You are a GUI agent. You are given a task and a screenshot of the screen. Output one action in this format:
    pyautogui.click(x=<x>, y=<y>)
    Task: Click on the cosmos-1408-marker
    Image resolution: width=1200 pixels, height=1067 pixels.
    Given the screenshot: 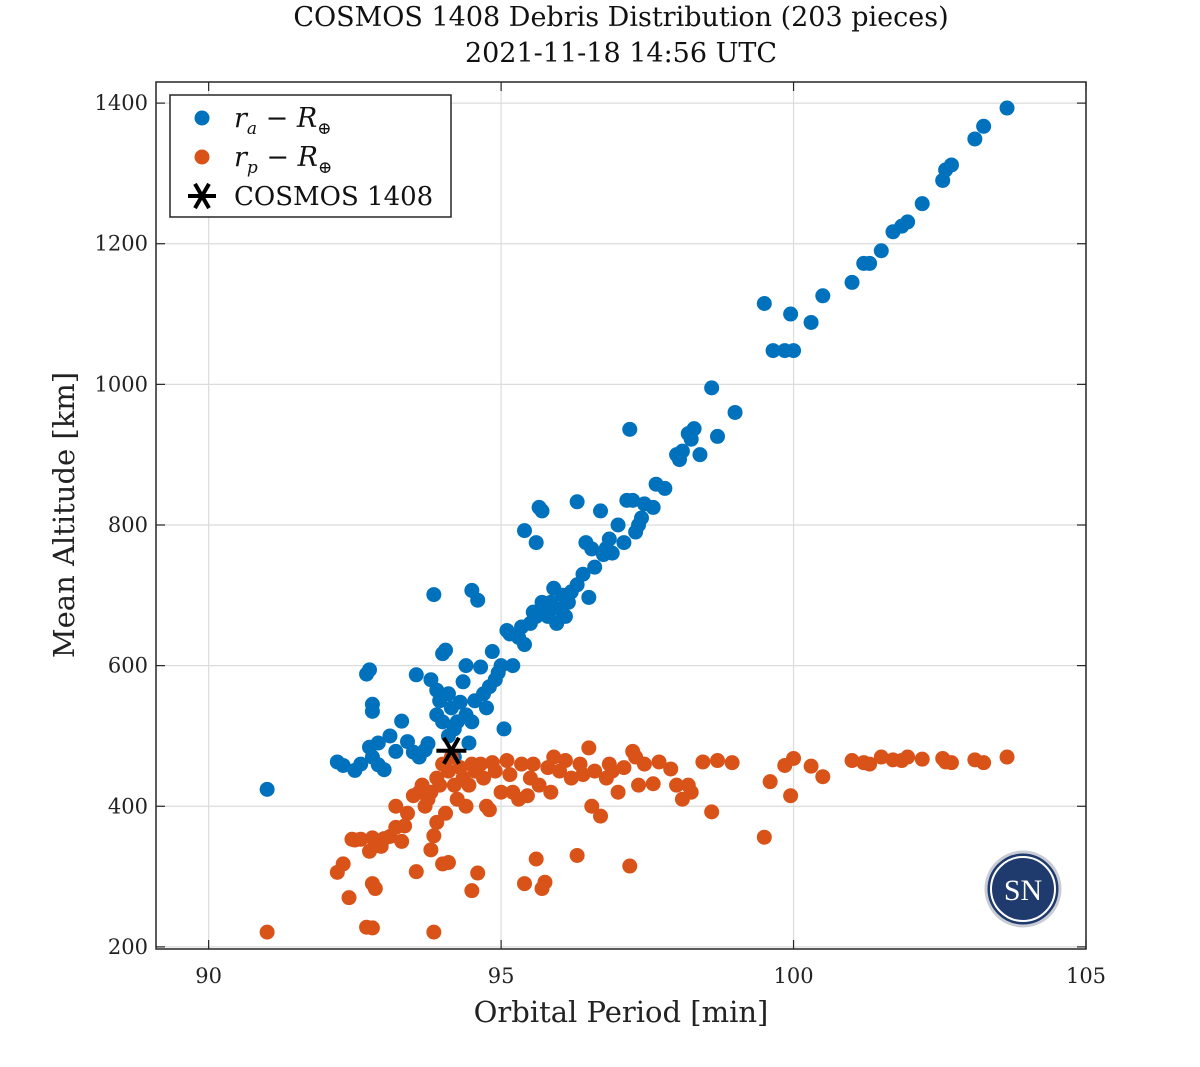 What is the action you would take?
    pyautogui.click(x=451, y=750)
    